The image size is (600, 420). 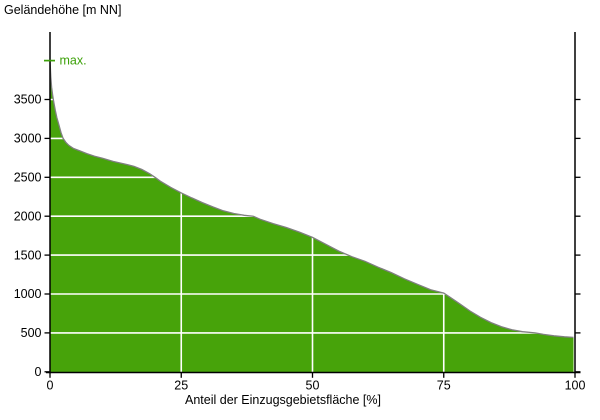 I want to click on x-tick-label: 0, so click(x=50, y=386).